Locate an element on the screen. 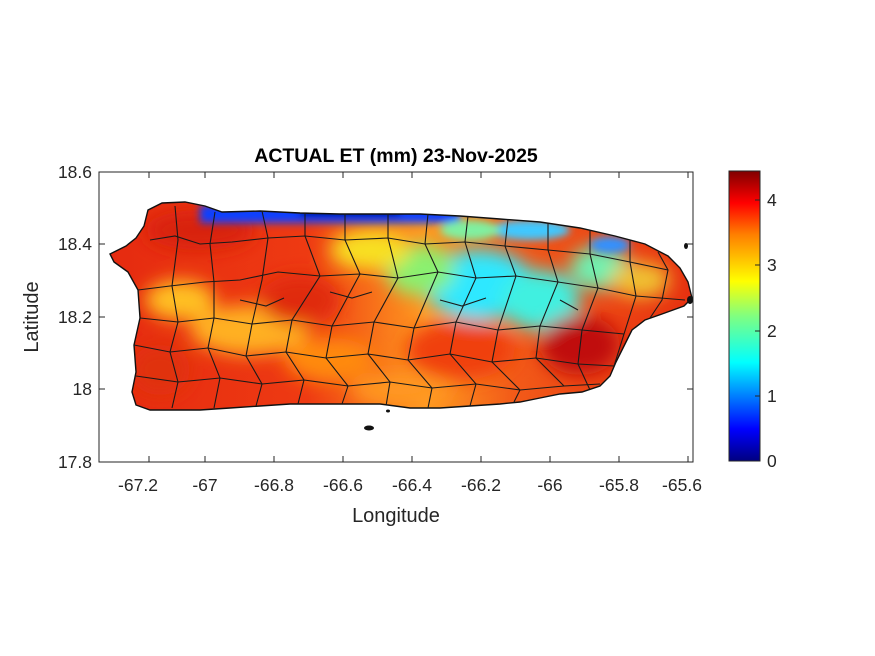 This screenshot has width=875, height=656. colorbar: 4 3 2 1 0 is located at coordinates (752, 320).